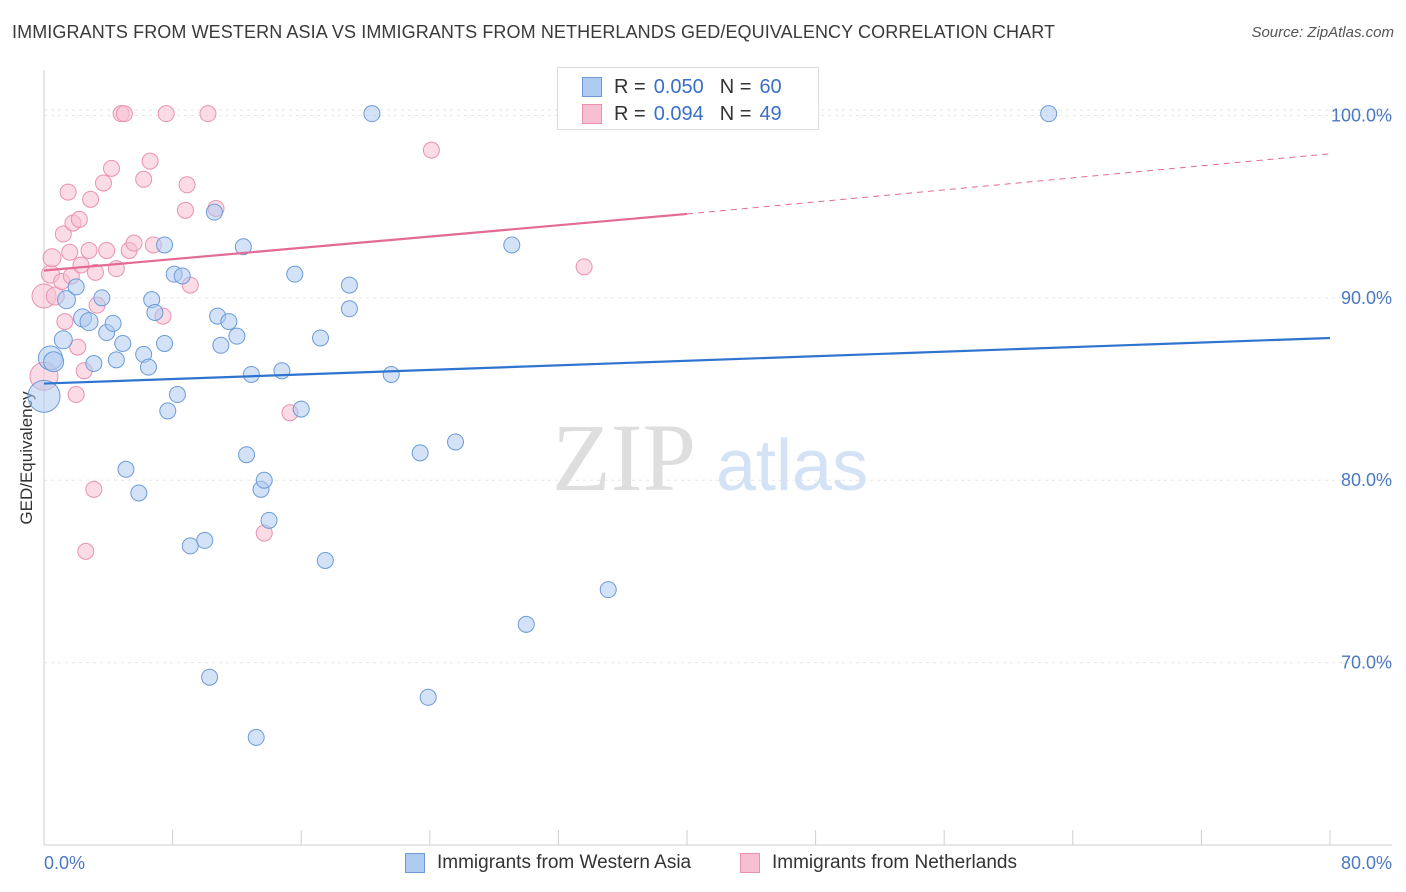 The height and width of the screenshot is (892, 1406). Describe the element at coordinates (564, 862) in the screenshot. I see `legend-label-western-asia: Immigrants from Western Asia` at that location.